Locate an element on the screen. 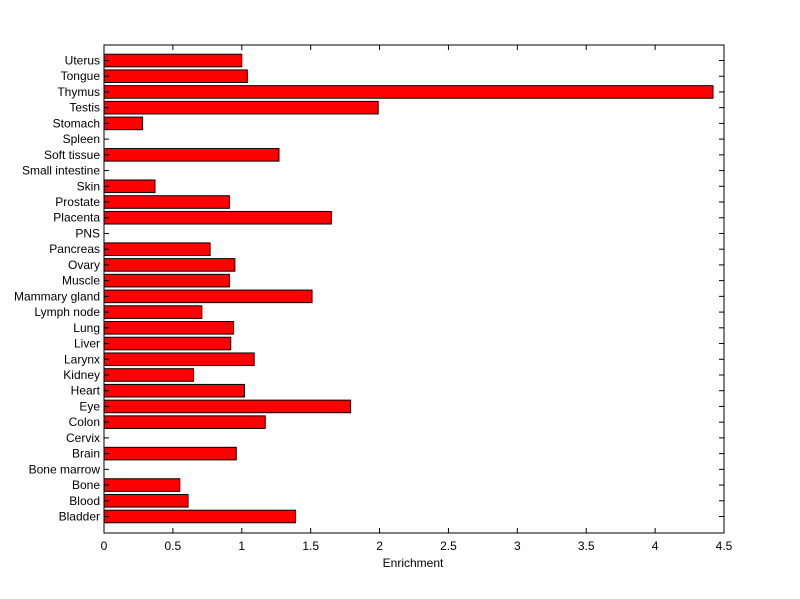  y-tick-label-pns: PNS is located at coordinates (87, 233).